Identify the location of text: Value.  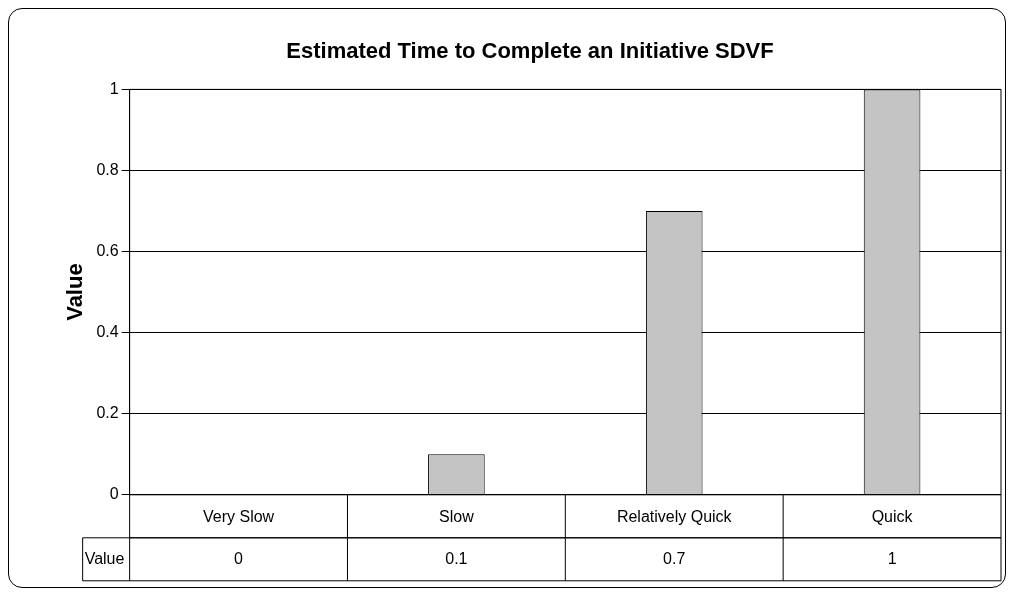
(104, 558).